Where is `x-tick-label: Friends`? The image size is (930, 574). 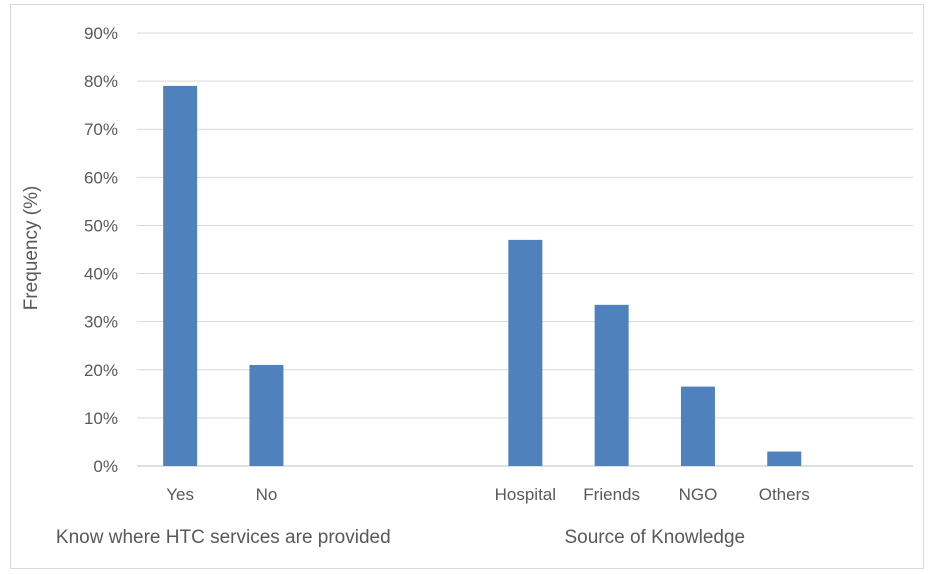
x-tick-label: Friends is located at coordinates (611, 494).